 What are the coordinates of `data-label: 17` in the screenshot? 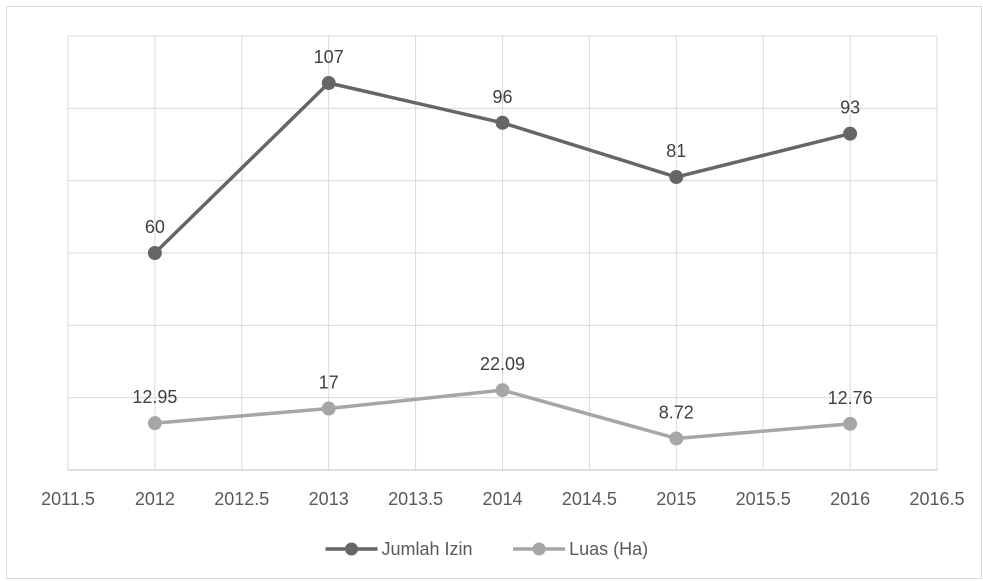 It's located at (329, 383).